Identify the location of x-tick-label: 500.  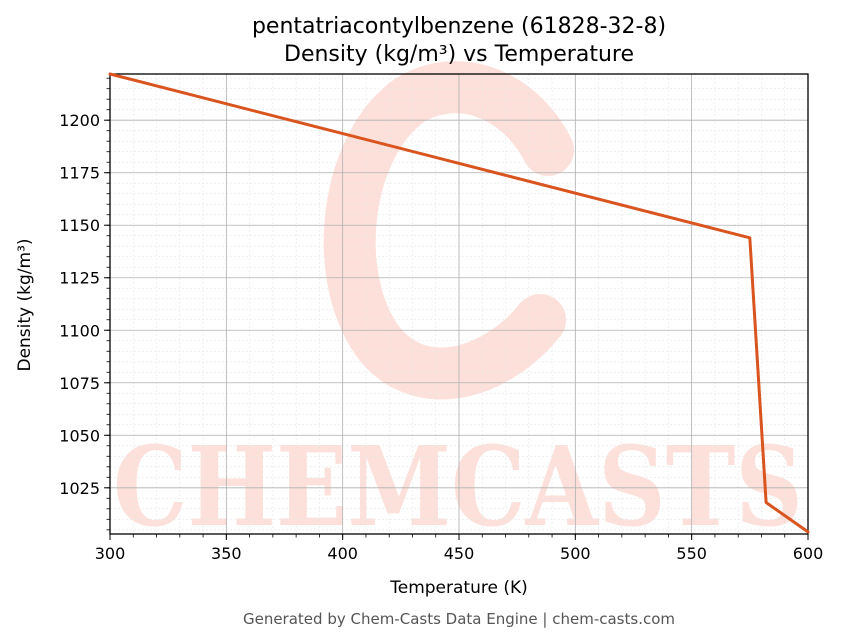
(575, 553).